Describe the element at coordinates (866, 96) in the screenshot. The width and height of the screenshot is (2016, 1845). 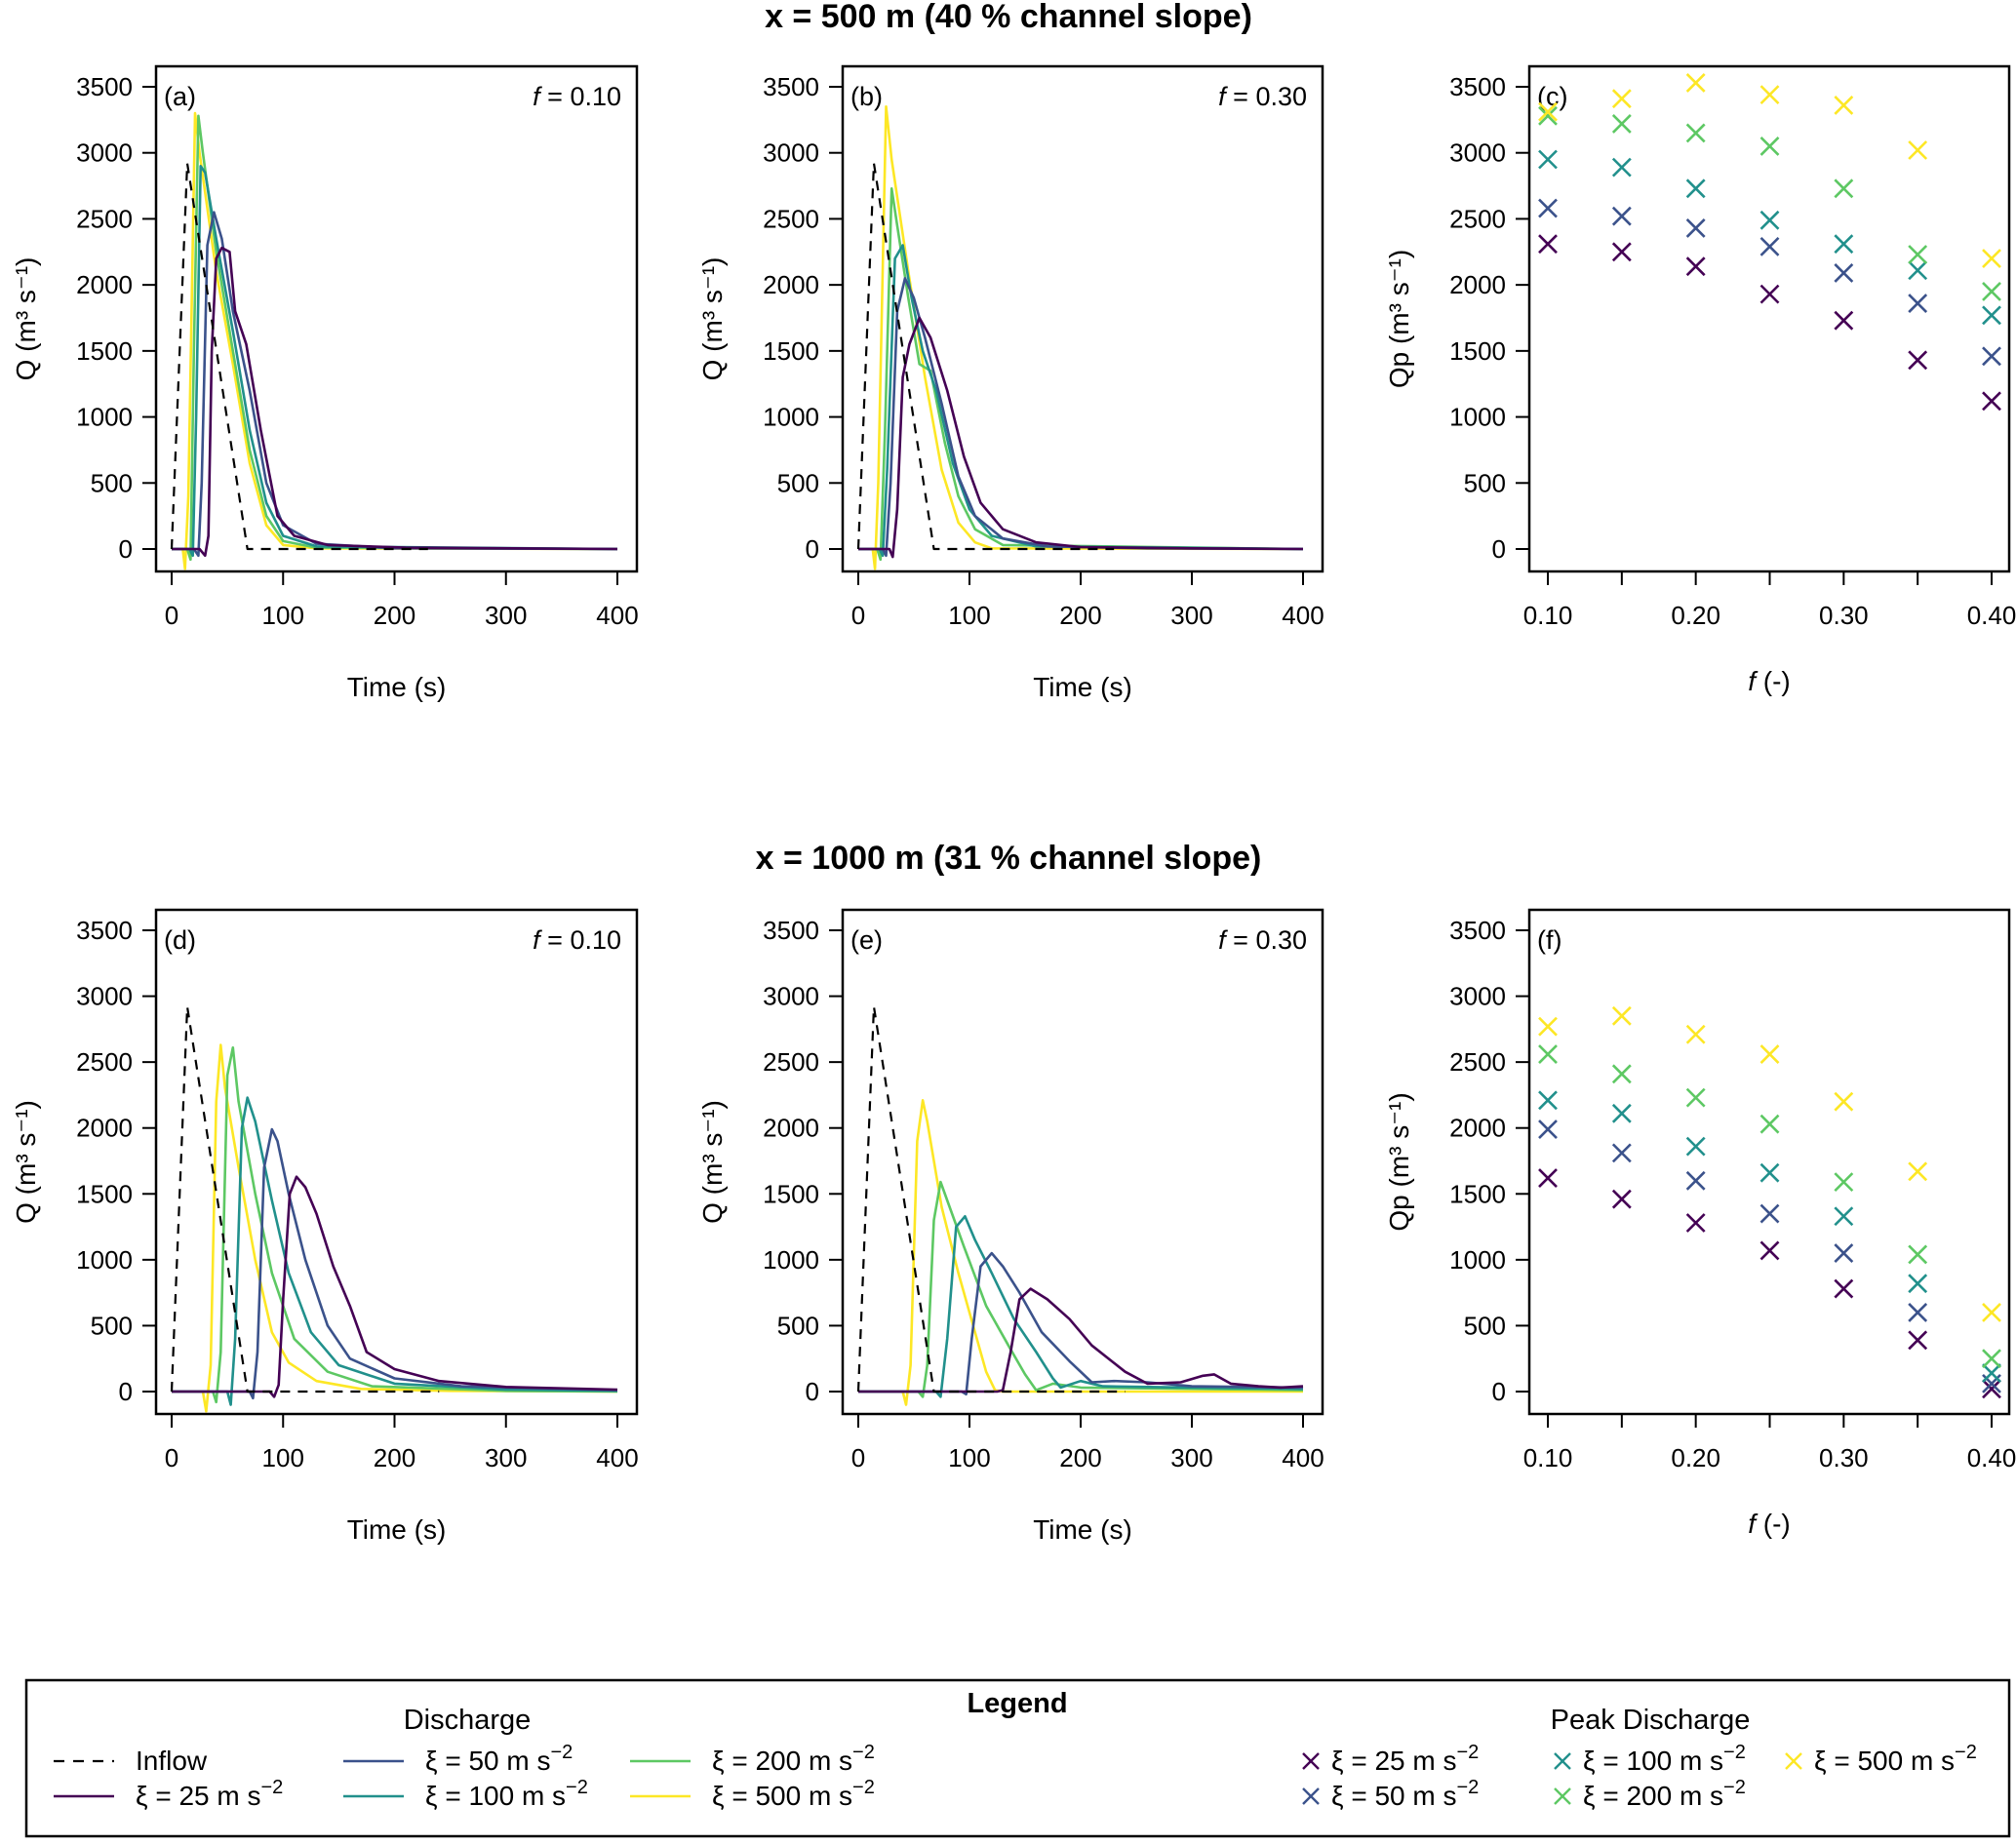
I see `panel-label: (b)` at that location.